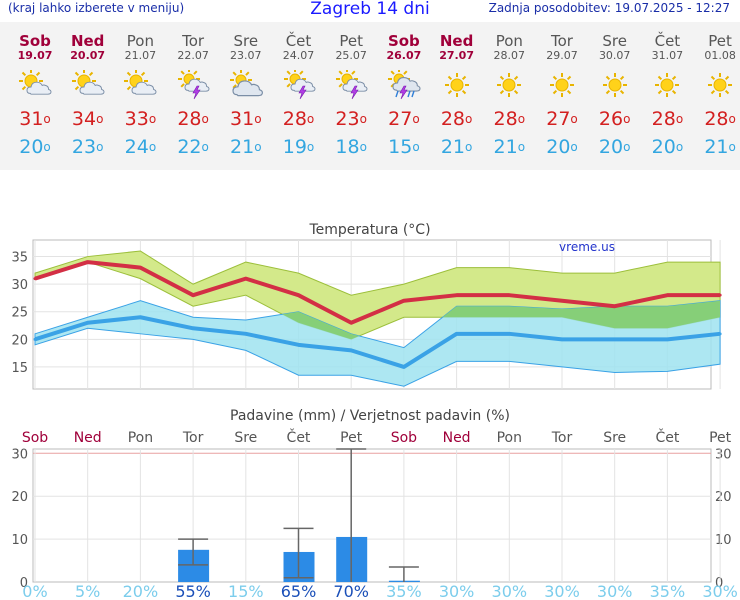 Image resolution: width=740 pixels, height=600 pixels. Describe the element at coordinates (298, 55) in the screenshot. I see `day-date: 24.07` at that location.